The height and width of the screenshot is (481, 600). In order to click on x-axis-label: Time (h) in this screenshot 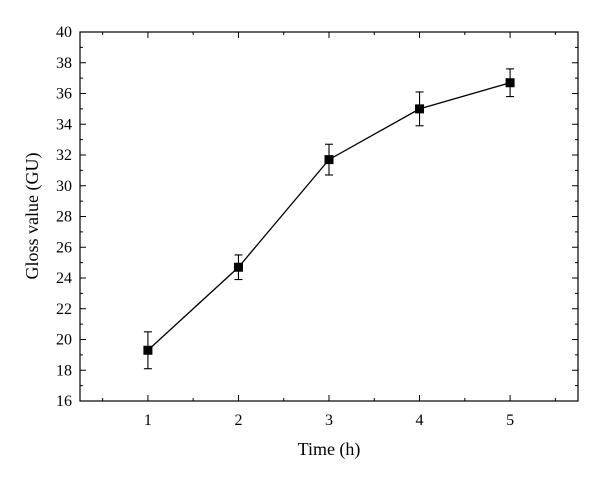, I will do `click(329, 449)`.